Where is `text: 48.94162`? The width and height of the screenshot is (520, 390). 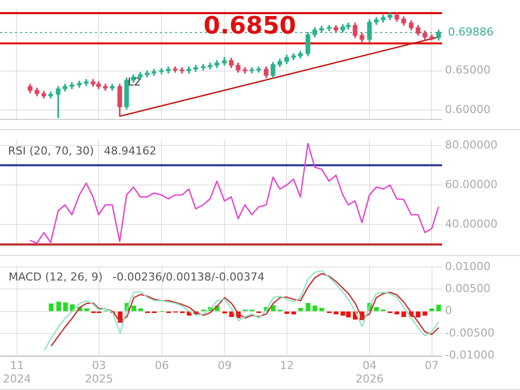 text: 48.94162 is located at coordinates (130, 151).